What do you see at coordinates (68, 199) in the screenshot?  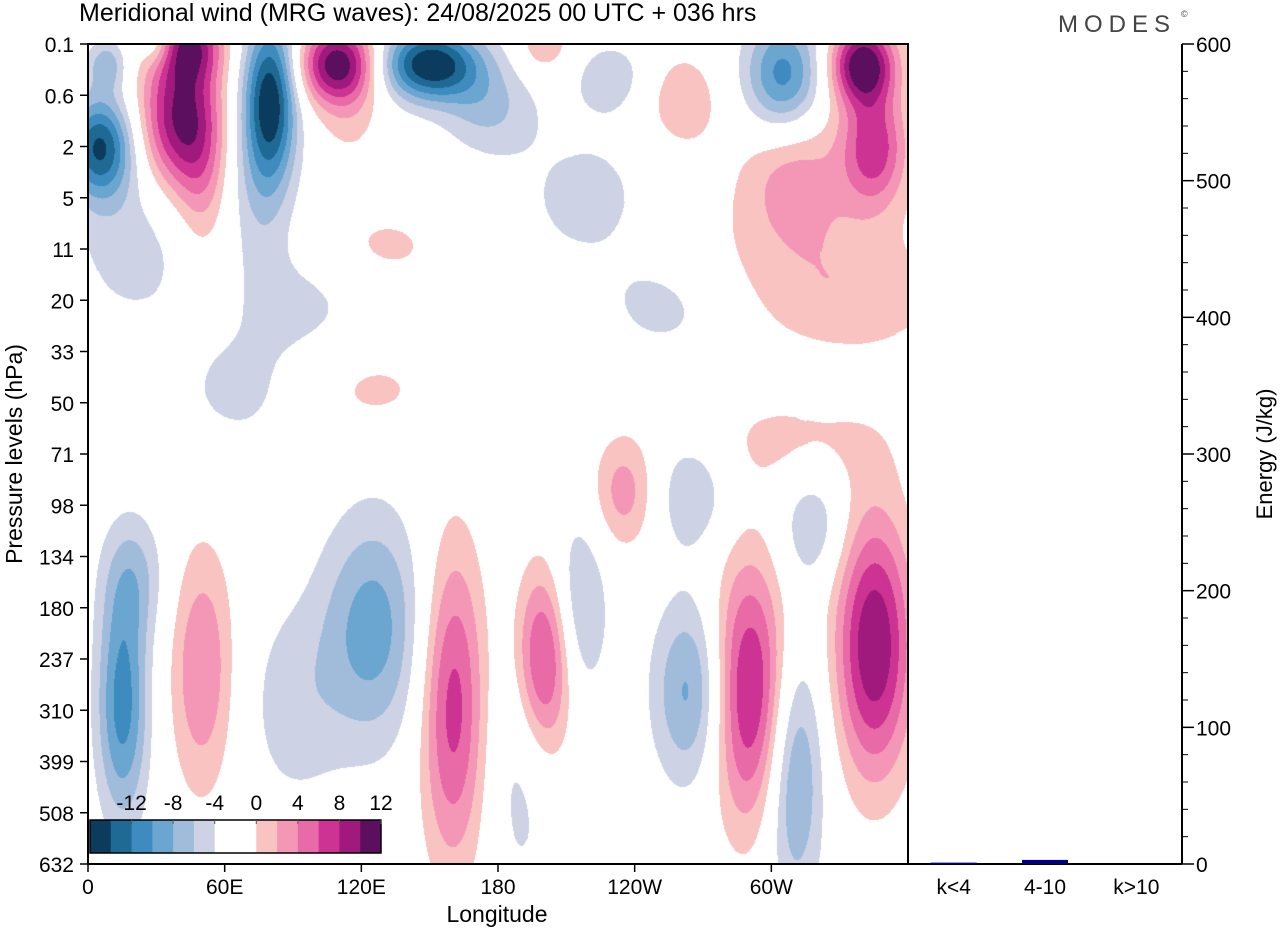 I see `y-tick-label: 5` at bounding box center [68, 199].